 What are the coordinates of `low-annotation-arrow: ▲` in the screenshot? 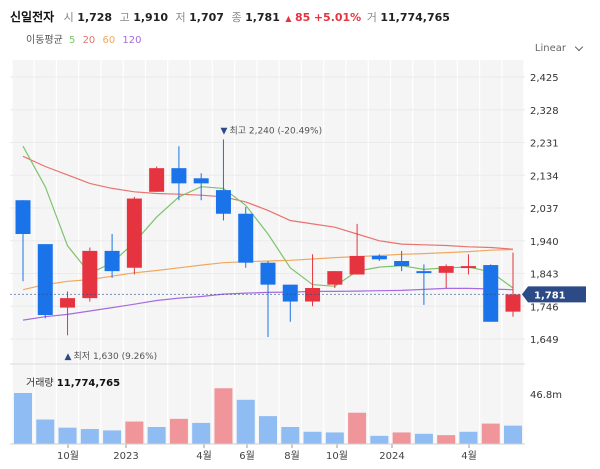 It's located at (68, 357).